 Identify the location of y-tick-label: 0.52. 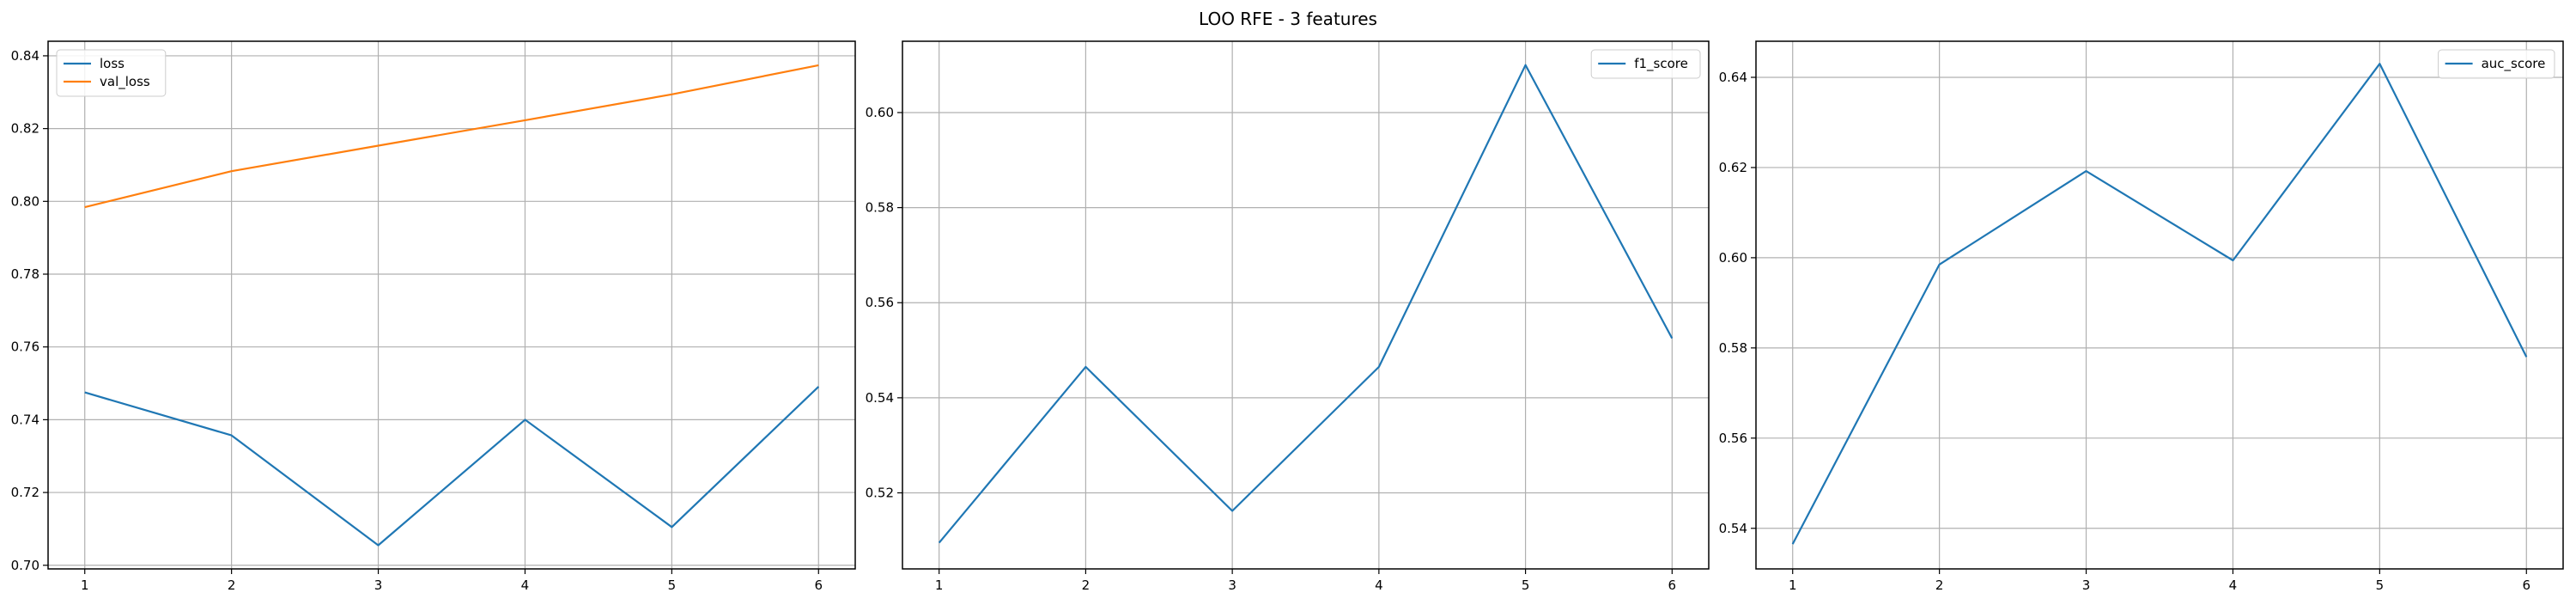
(880, 492).